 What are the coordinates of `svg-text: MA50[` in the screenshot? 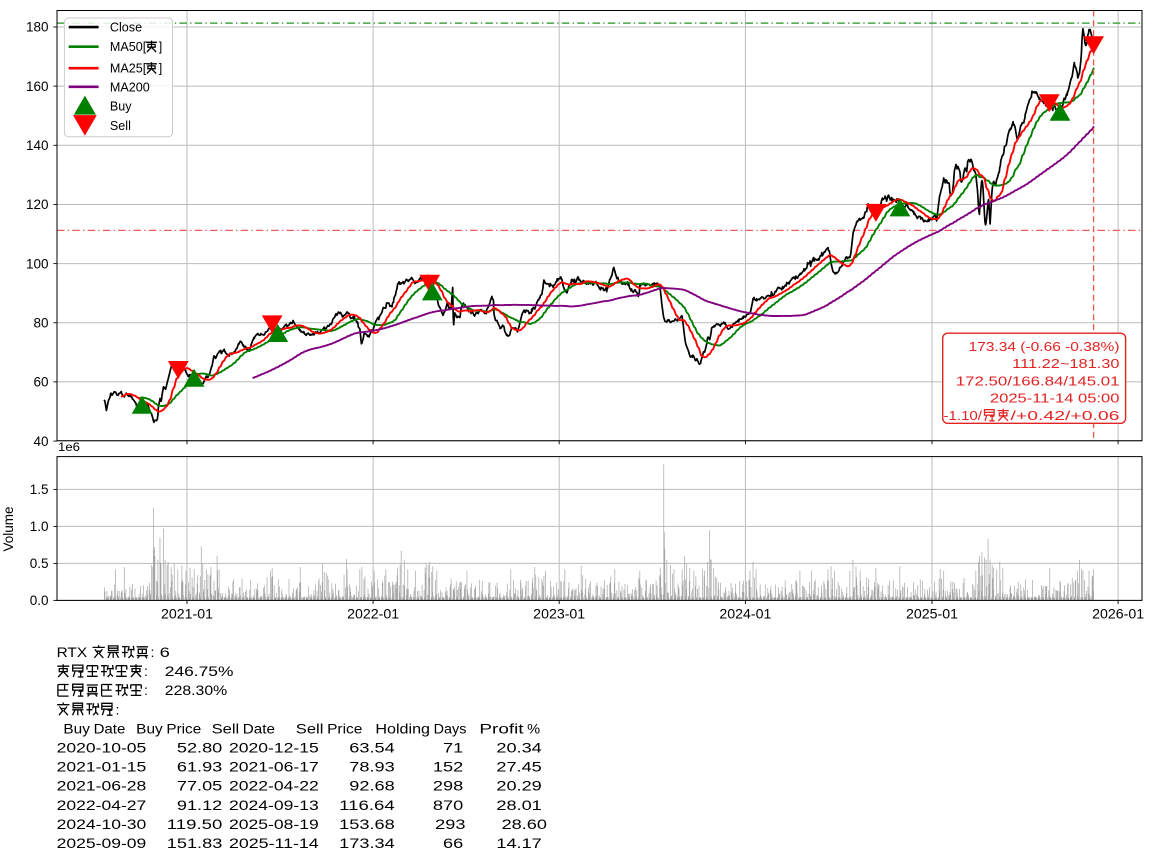 It's located at (128, 47).